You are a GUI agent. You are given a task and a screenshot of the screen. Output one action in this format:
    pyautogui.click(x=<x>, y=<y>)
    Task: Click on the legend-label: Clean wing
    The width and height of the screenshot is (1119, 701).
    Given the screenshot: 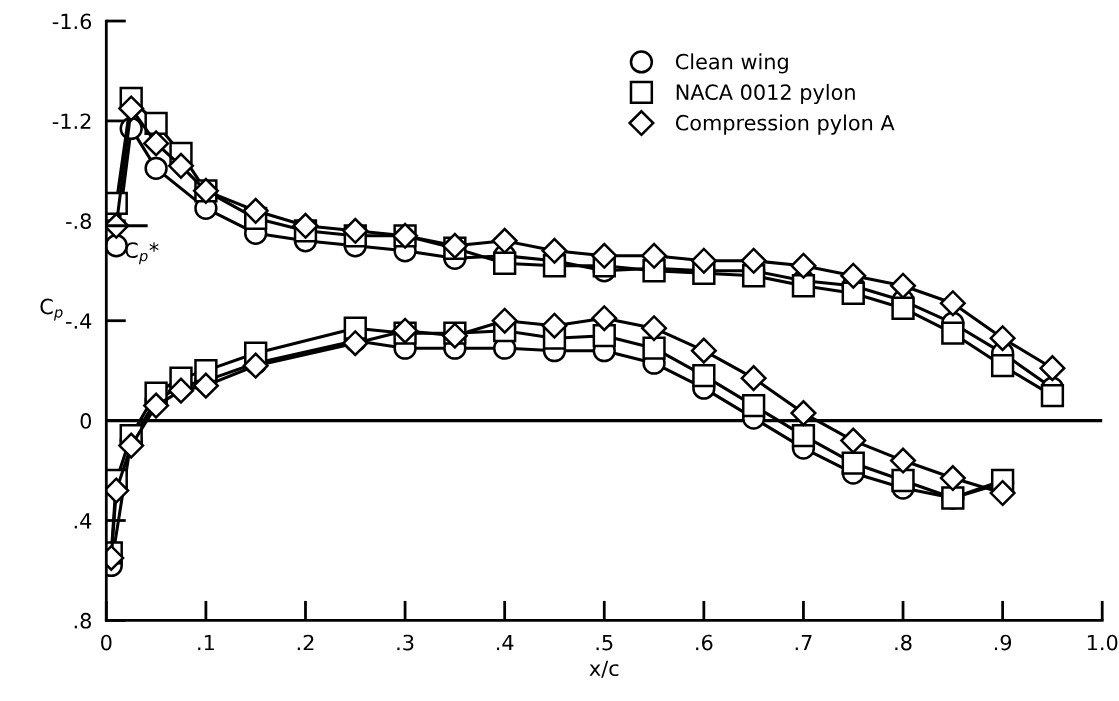 What is the action you would take?
    pyautogui.click(x=731, y=63)
    